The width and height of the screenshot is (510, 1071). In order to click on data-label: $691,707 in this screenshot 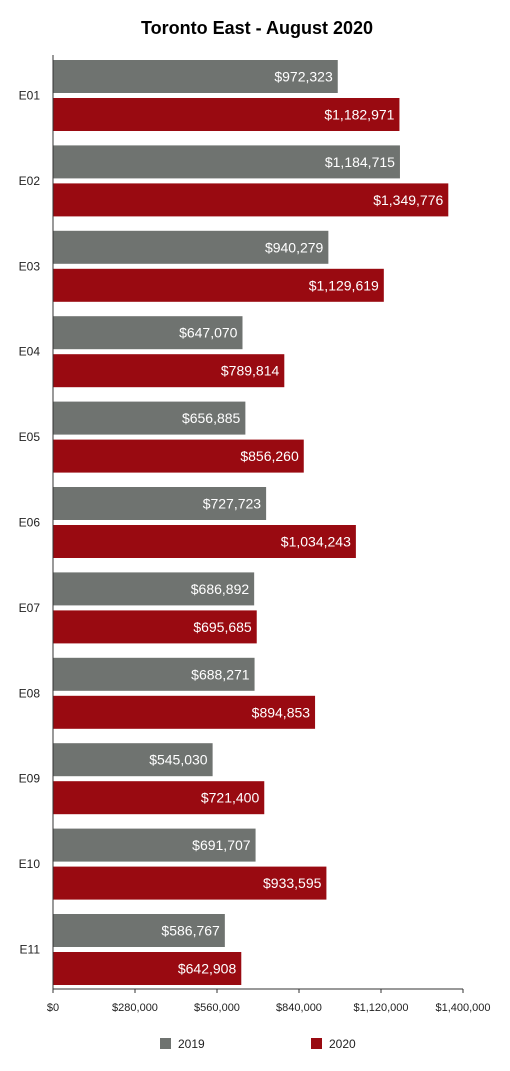, I will do `click(221, 845)`.